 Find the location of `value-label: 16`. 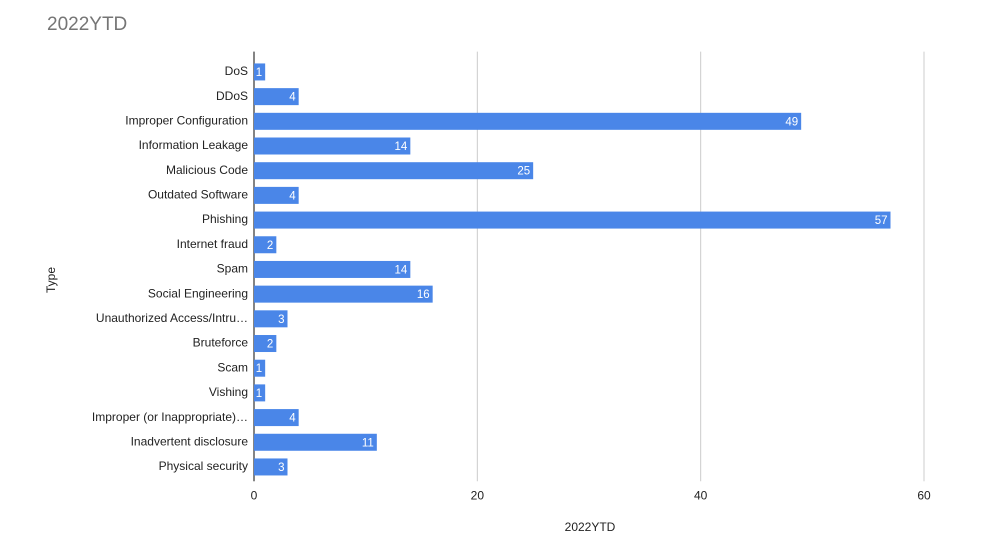

value-label: 16 is located at coordinates (423, 295).